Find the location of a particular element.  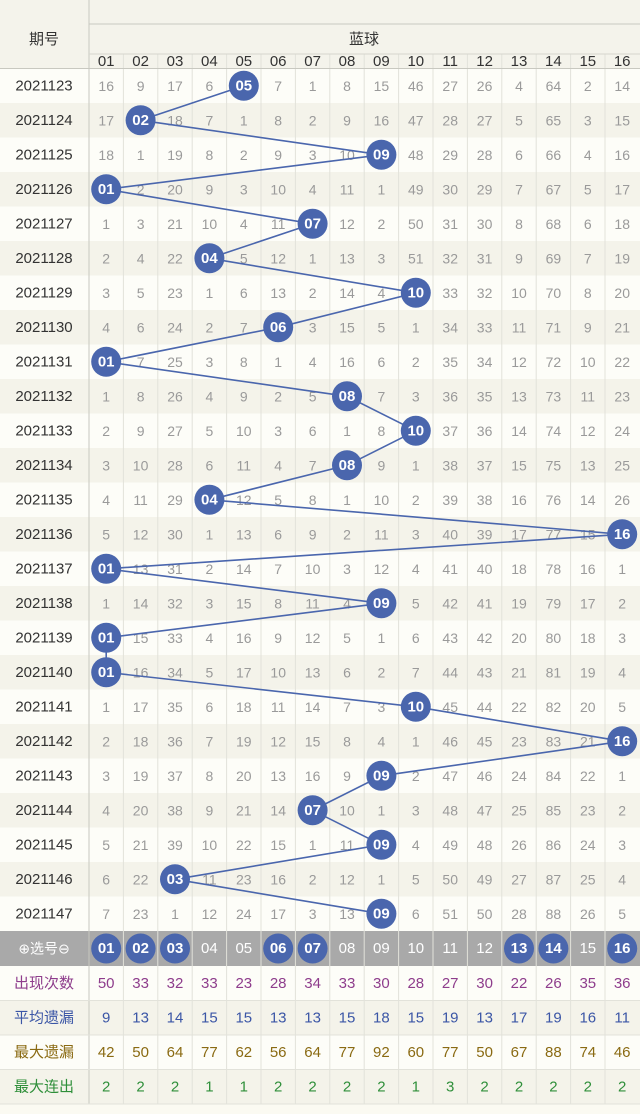

selected-ball-number: 02 is located at coordinates (140, 948).